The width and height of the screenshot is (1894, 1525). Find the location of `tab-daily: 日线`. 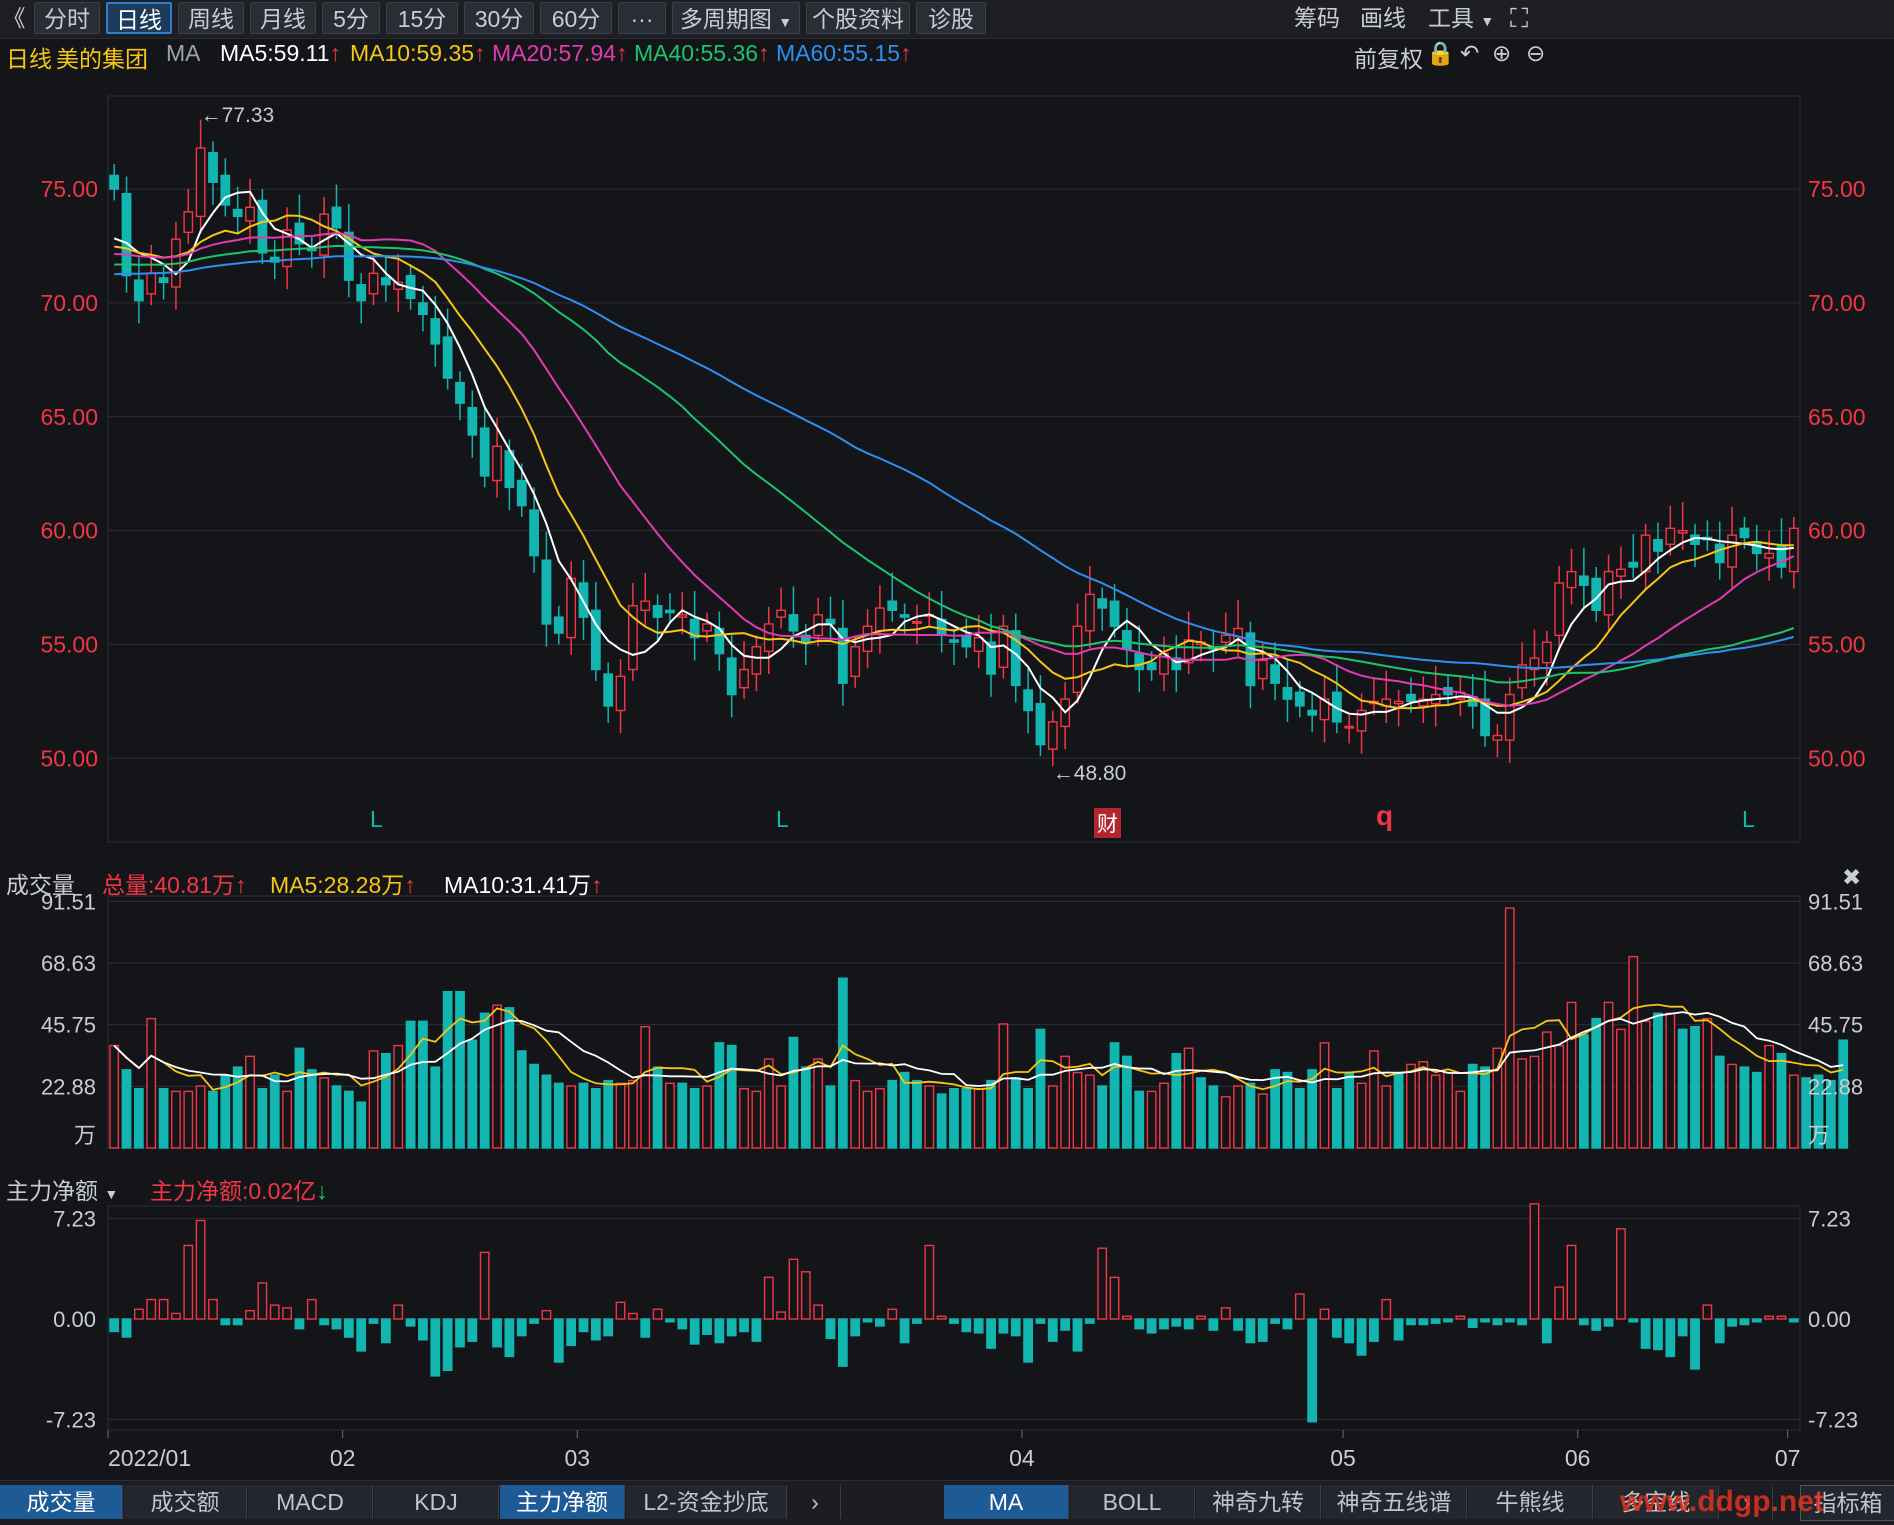

tab-daily: 日线 is located at coordinates (139, 18).